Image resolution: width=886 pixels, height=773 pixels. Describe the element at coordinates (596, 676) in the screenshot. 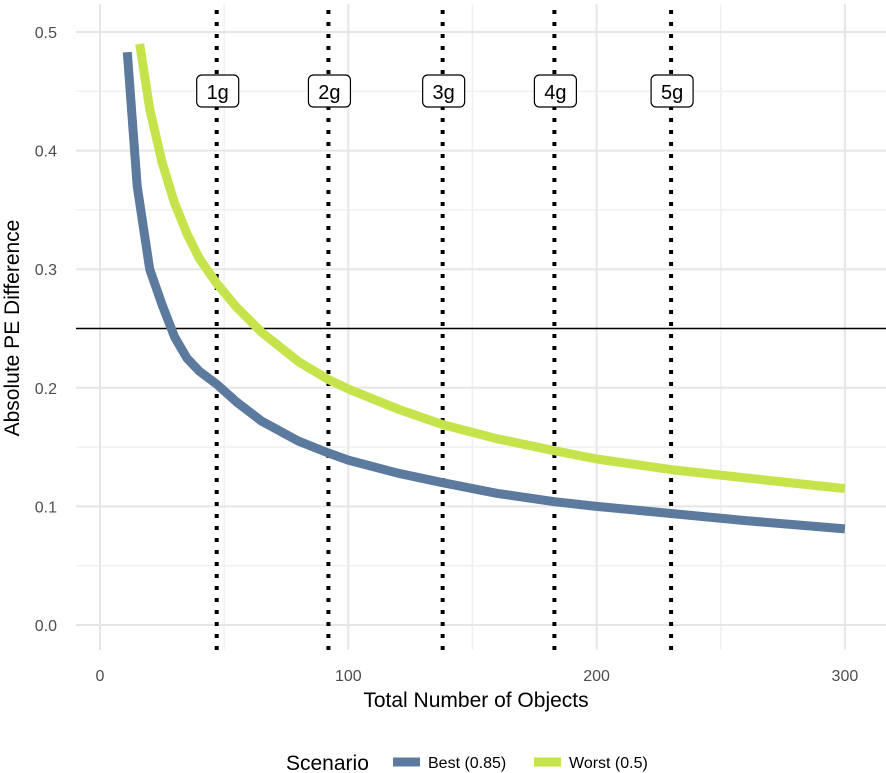

I see `x-tick-label: 200` at that location.